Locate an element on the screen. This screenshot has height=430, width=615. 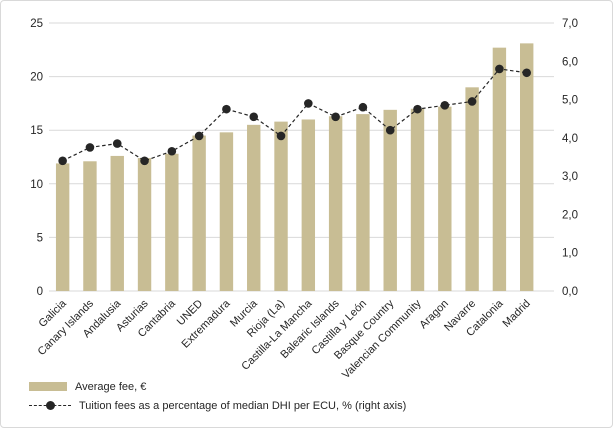
line-series-marker is located at coordinates (50, 405).